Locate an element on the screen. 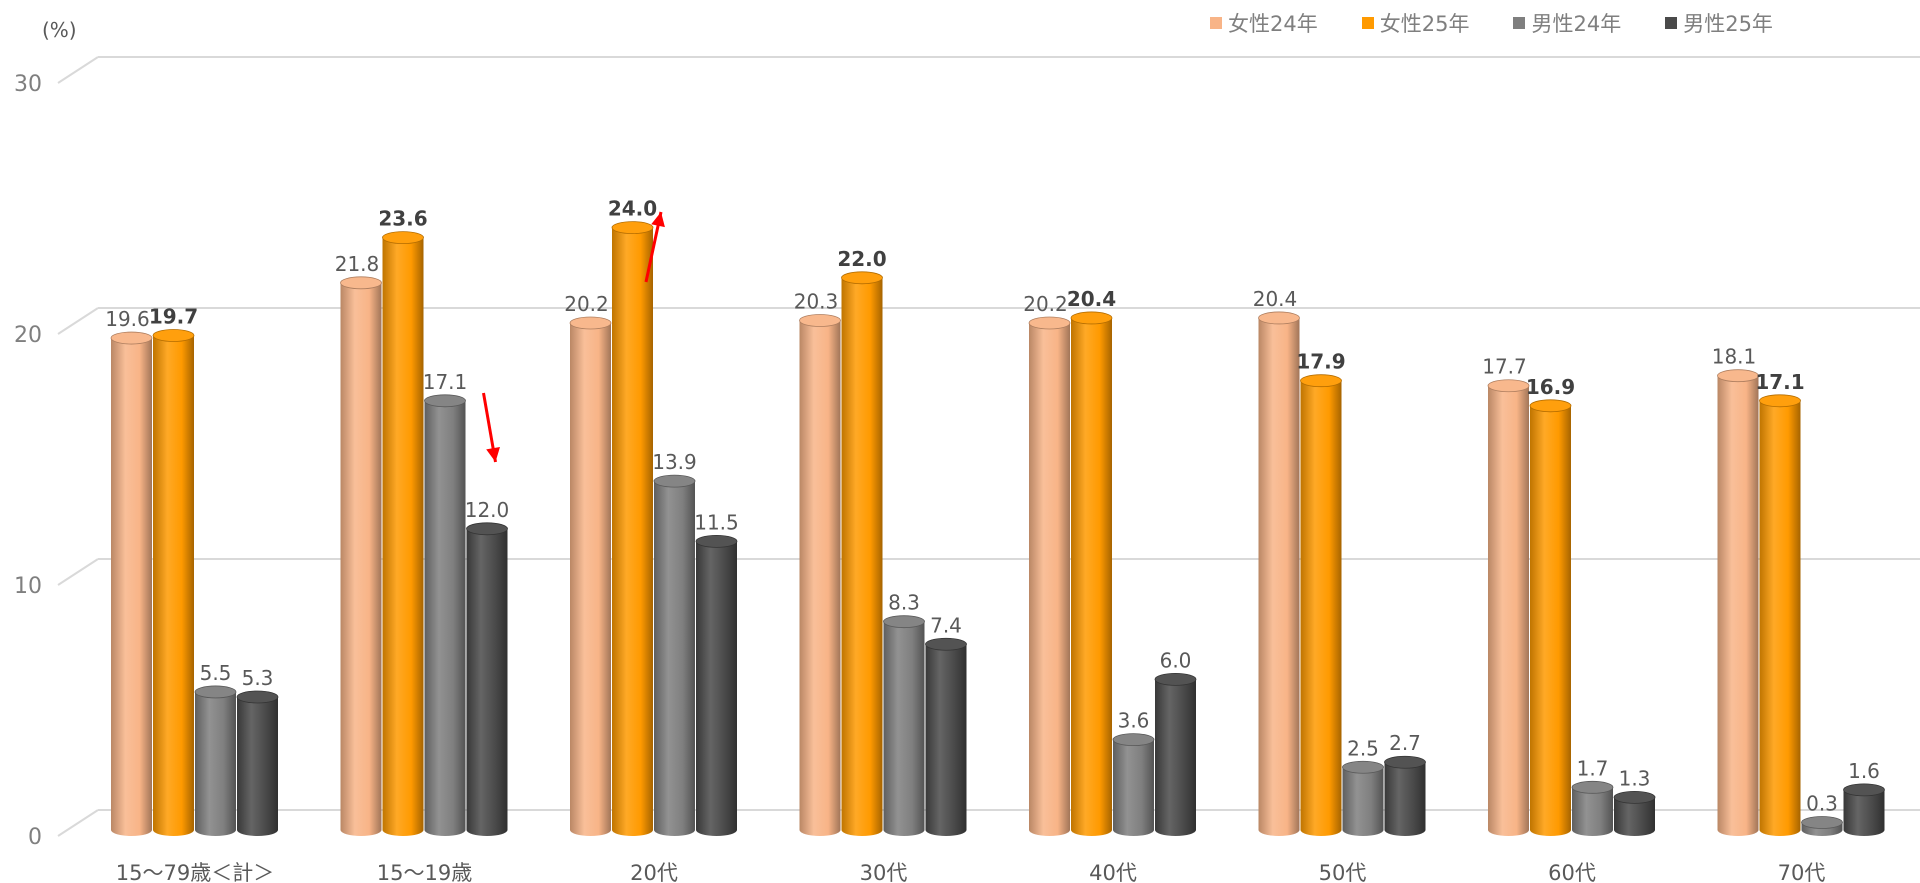 This screenshot has height=883, width=1920. legend-label-male-2025: 男性25年 is located at coordinates (1728, 24).